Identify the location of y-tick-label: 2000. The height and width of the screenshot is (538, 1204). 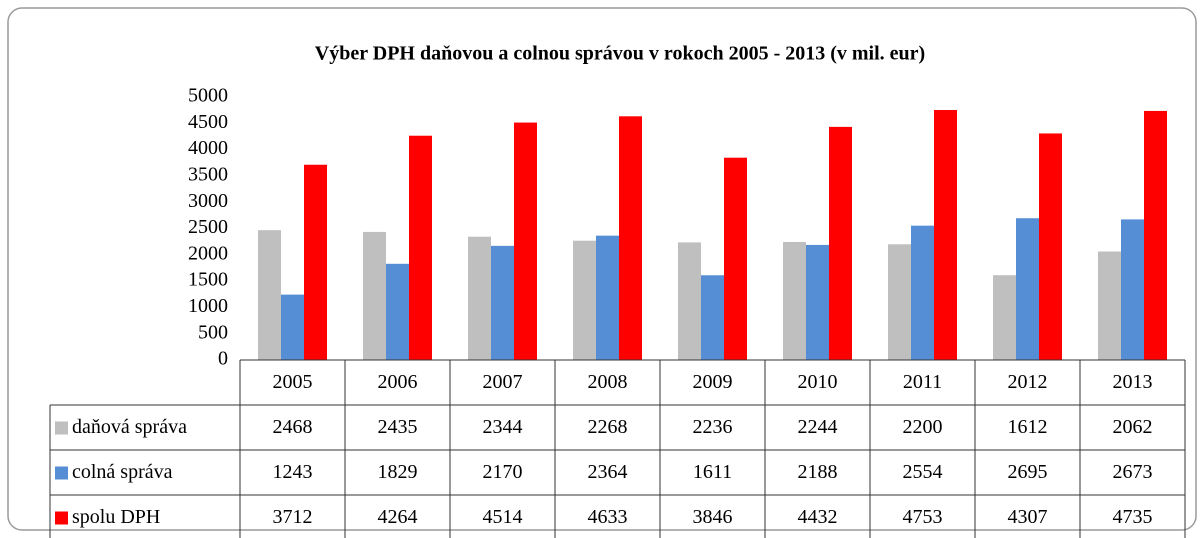
(208, 253).